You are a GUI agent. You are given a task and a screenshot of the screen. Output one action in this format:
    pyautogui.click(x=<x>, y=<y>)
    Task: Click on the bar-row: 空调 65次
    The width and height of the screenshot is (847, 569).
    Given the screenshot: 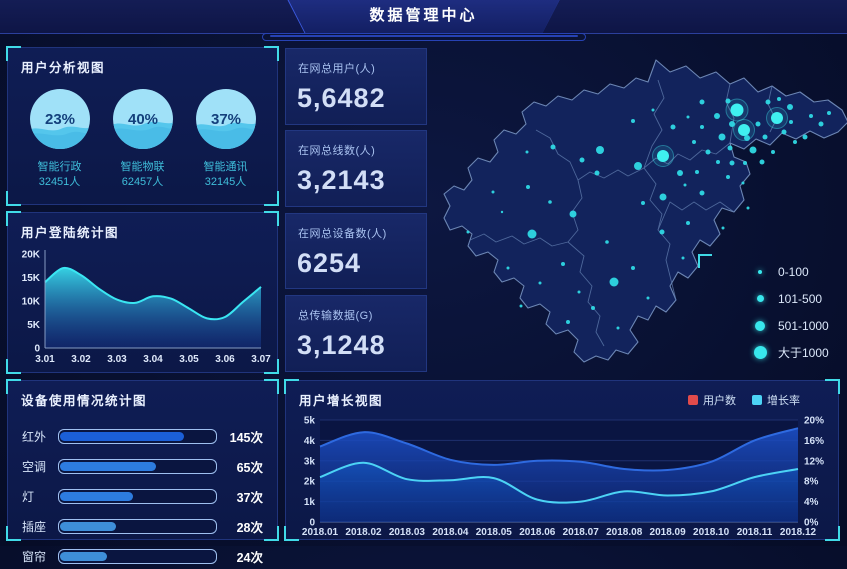 What is the action you would take?
    pyautogui.click(x=142, y=466)
    